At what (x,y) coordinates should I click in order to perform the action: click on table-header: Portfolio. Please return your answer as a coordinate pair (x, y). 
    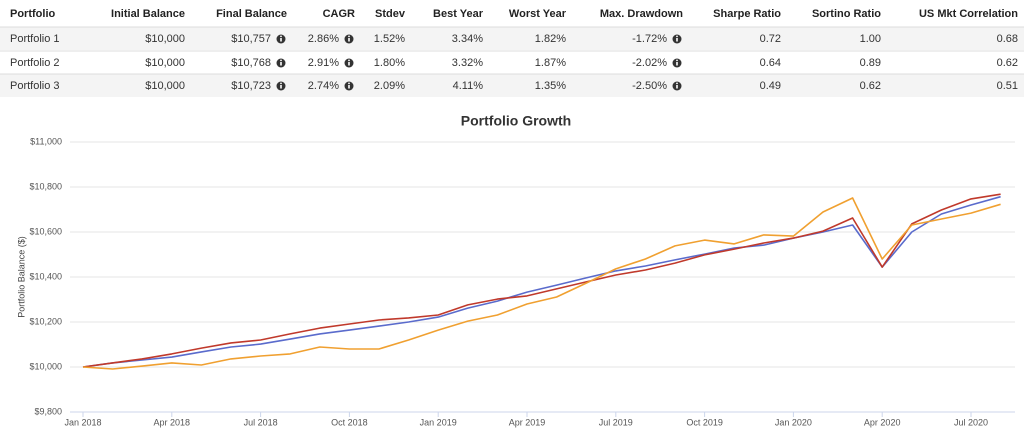
    Looking at the image, I should click on (32, 14).